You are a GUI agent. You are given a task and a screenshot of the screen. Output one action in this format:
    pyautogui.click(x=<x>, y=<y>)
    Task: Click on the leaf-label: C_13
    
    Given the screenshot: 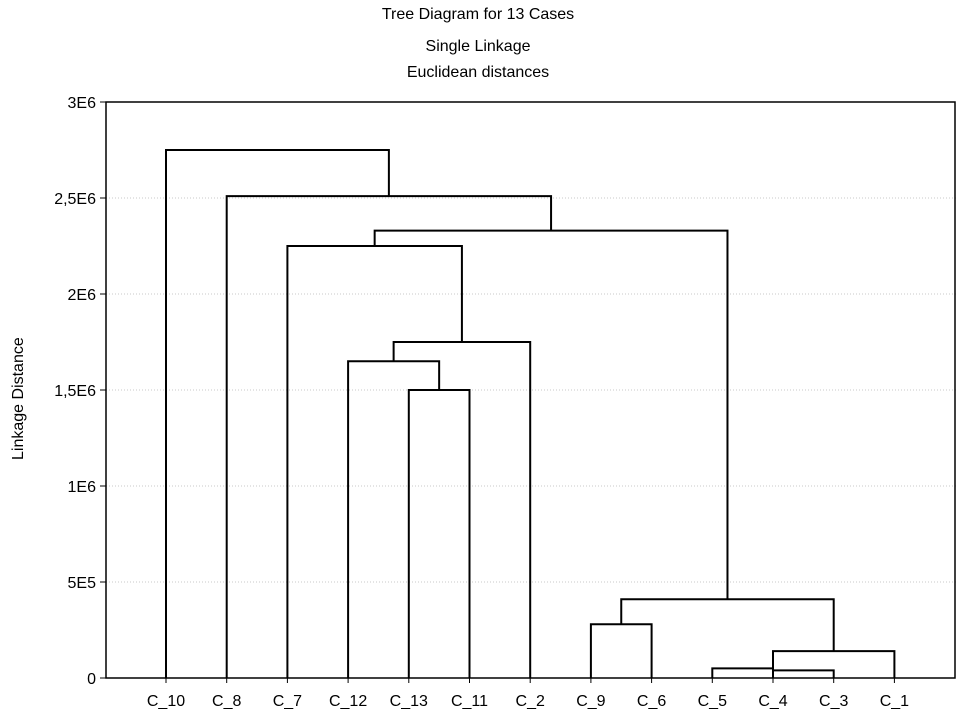 What is the action you would take?
    pyautogui.click(x=409, y=701)
    